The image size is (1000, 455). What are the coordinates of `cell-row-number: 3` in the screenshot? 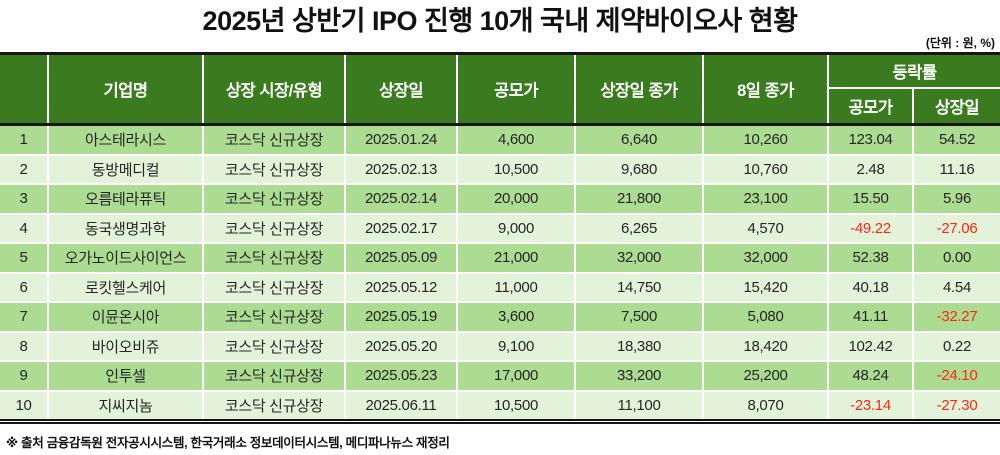 It's located at (24, 199).